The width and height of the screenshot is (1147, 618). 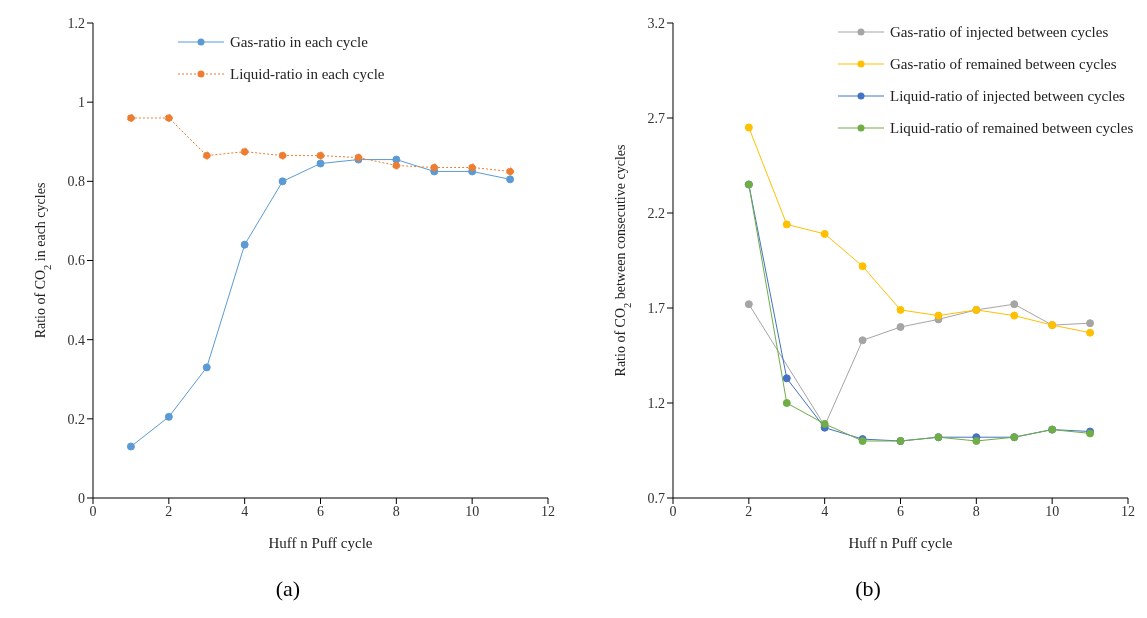 What do you see at coordinates (76, 261) in the screenshot?
I see `y-tick-label: 0.6` at bounding box center [76, 261].